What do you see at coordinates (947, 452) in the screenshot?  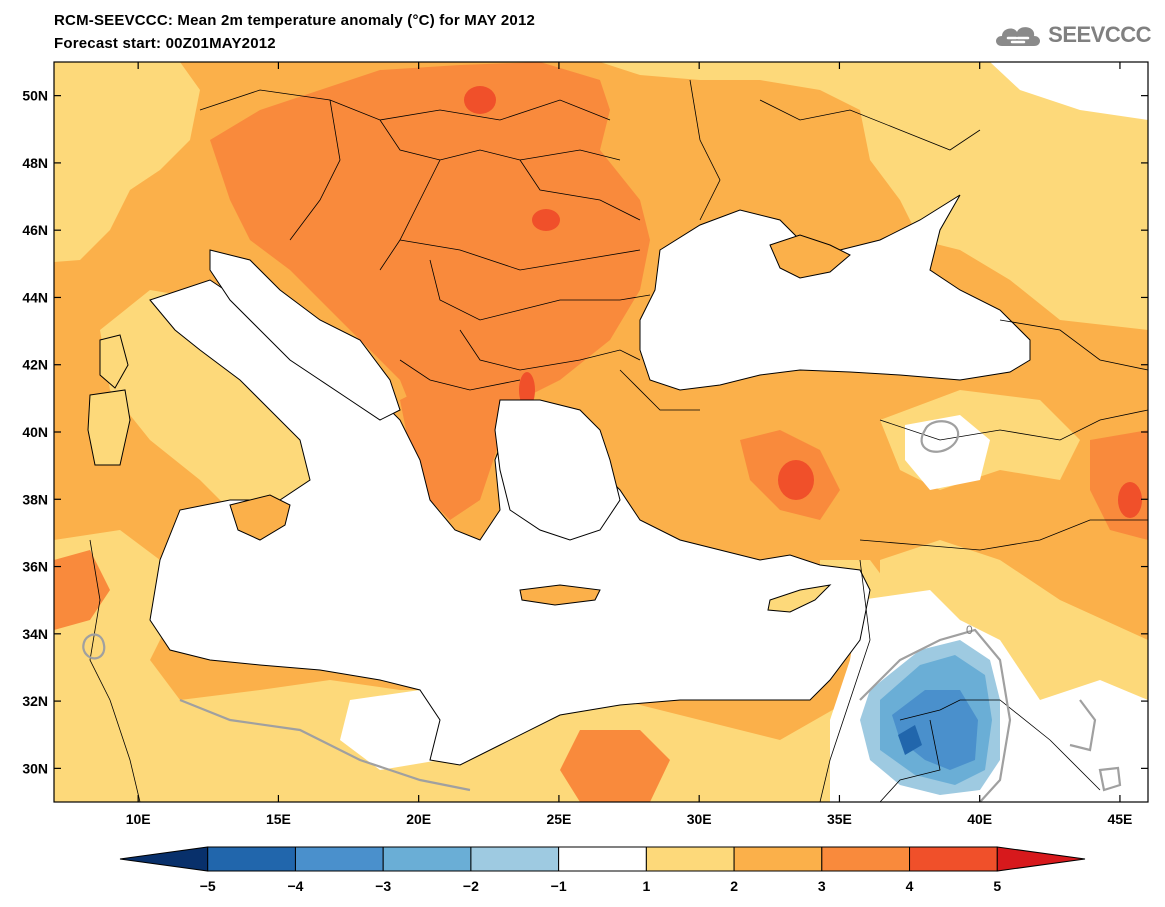 I see `anomaly-neutral-east-turkey` at bounding box center [947, 452].